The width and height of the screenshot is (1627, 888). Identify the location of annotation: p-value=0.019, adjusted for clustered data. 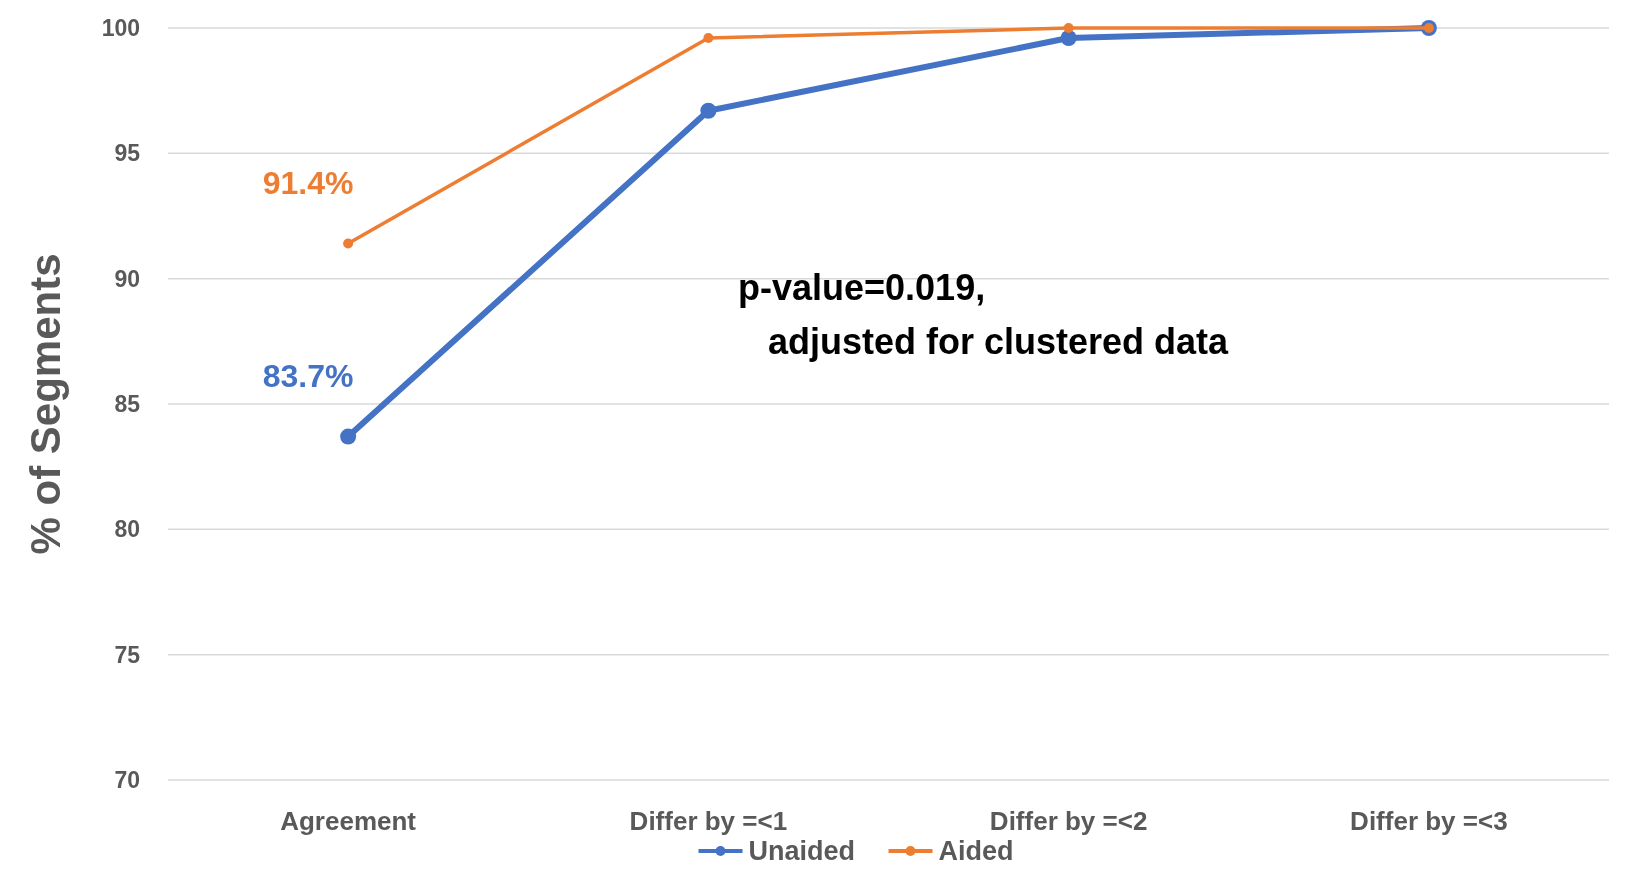
(984, 314).